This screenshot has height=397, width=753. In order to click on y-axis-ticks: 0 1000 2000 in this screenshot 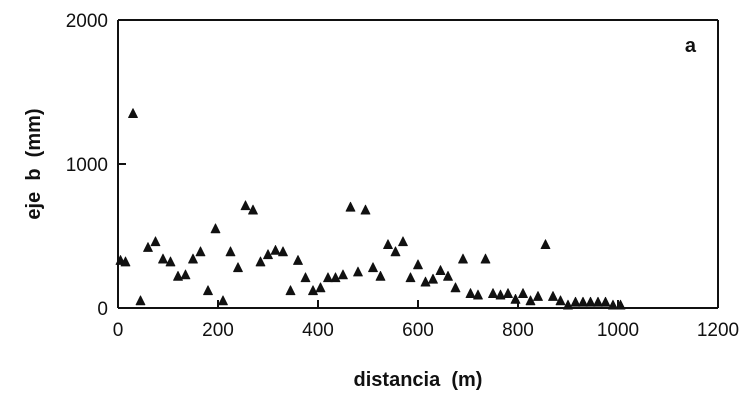, I will do `click(96, 165)`.